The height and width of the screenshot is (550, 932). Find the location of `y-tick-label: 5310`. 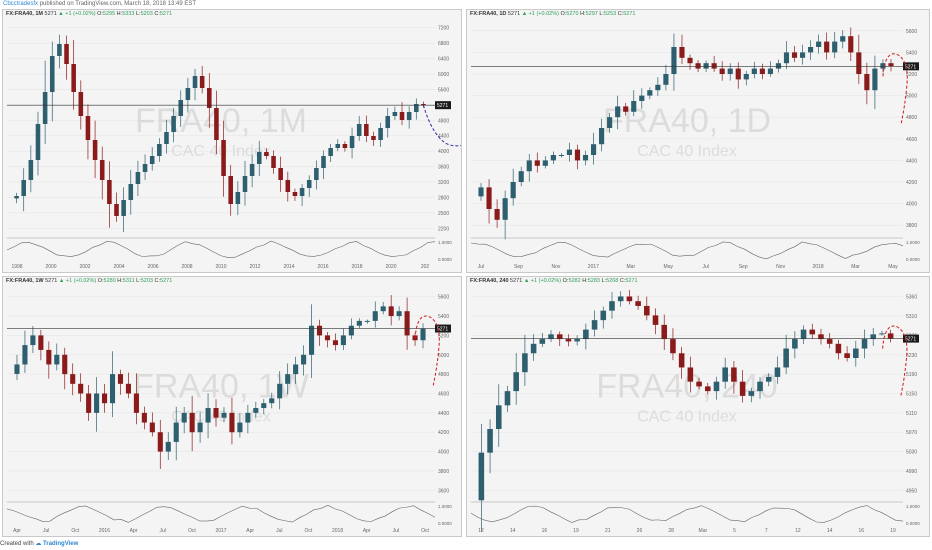

y-tick-label: 5310 is located at coordinates (911, 317).